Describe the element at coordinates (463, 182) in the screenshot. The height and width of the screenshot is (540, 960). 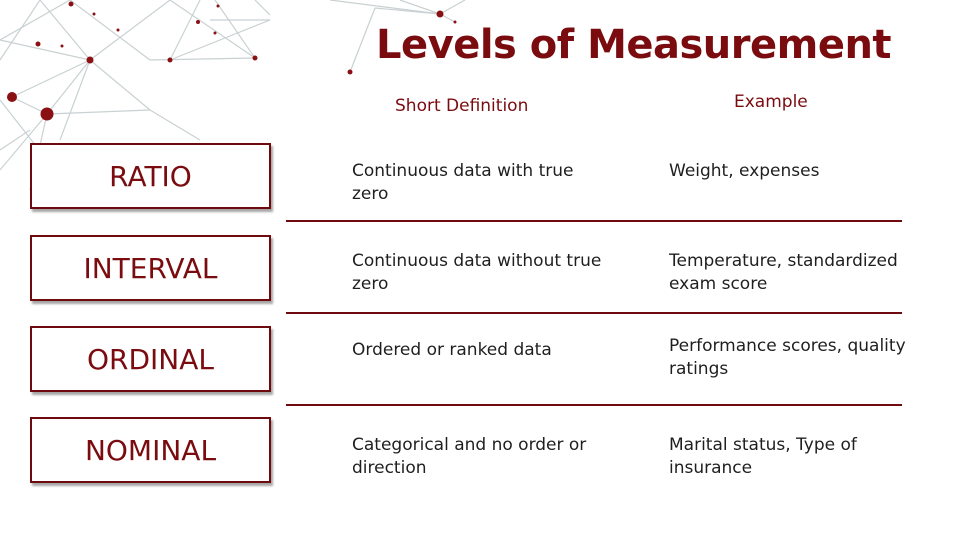
I see `definition-ratio: Continuous data with true zero` at that location.